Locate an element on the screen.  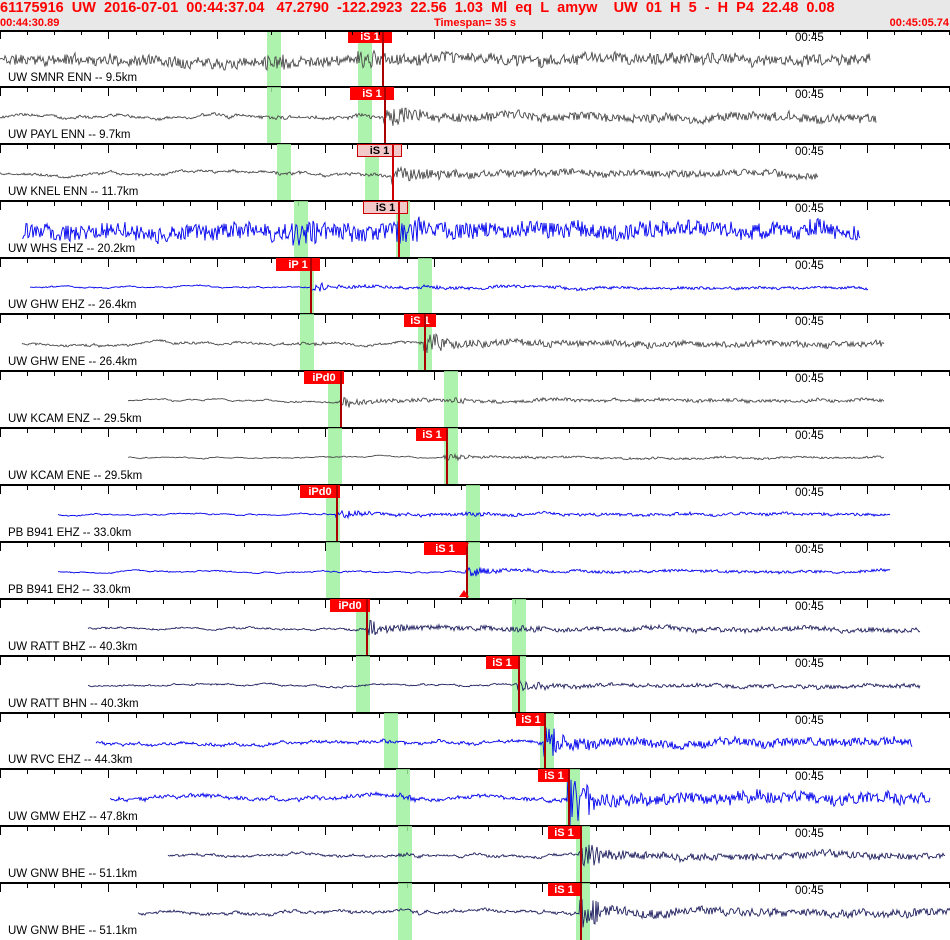
trace-row: UW KNEL ENN -- 11.7km 00:45 iS 1 is located at coordinates (475, 172).